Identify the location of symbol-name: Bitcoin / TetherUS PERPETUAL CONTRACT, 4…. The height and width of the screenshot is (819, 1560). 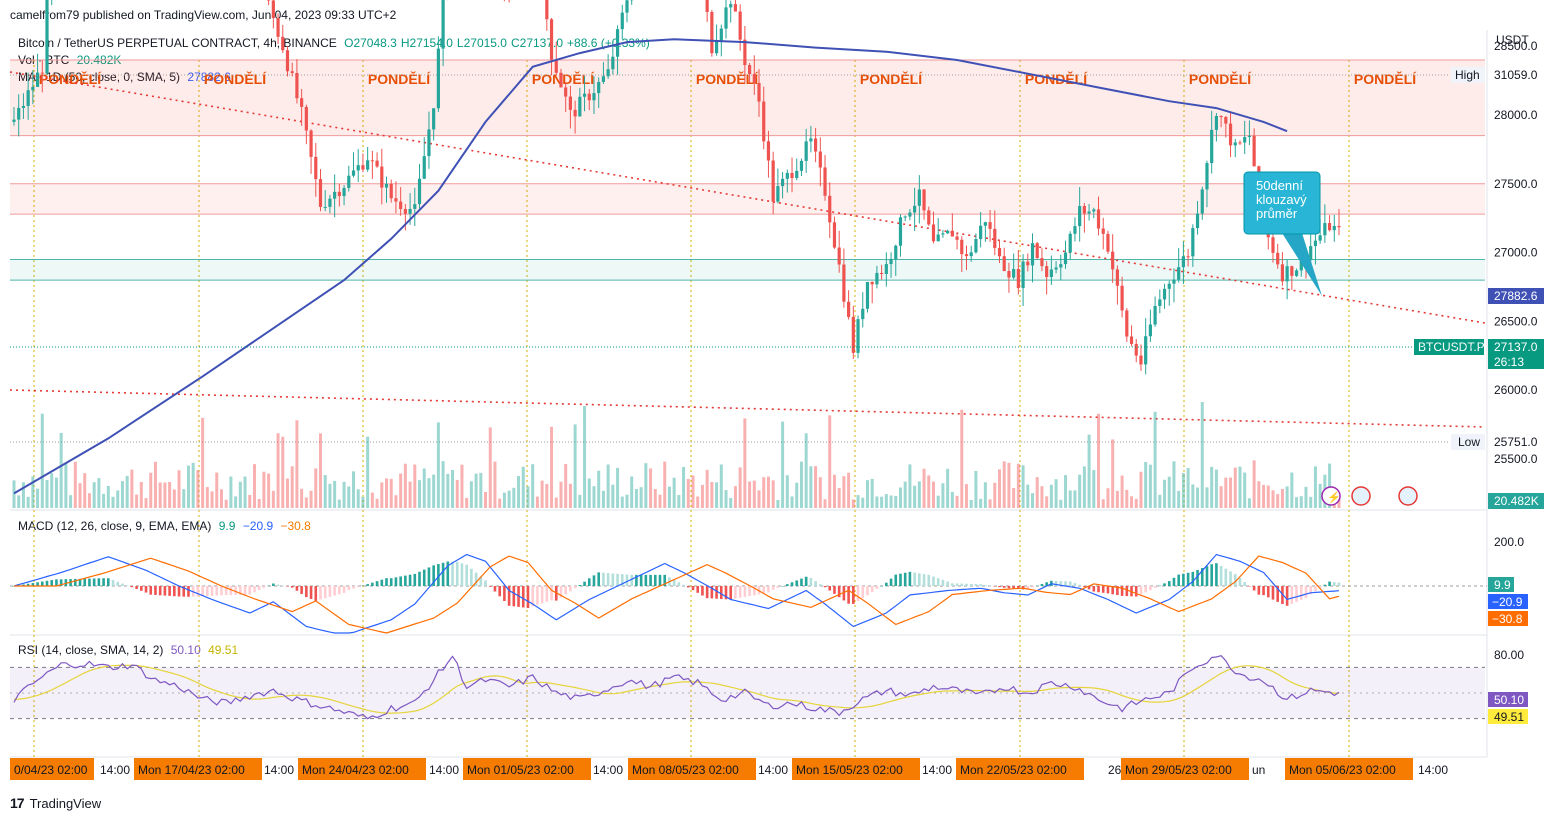
(177, 43).